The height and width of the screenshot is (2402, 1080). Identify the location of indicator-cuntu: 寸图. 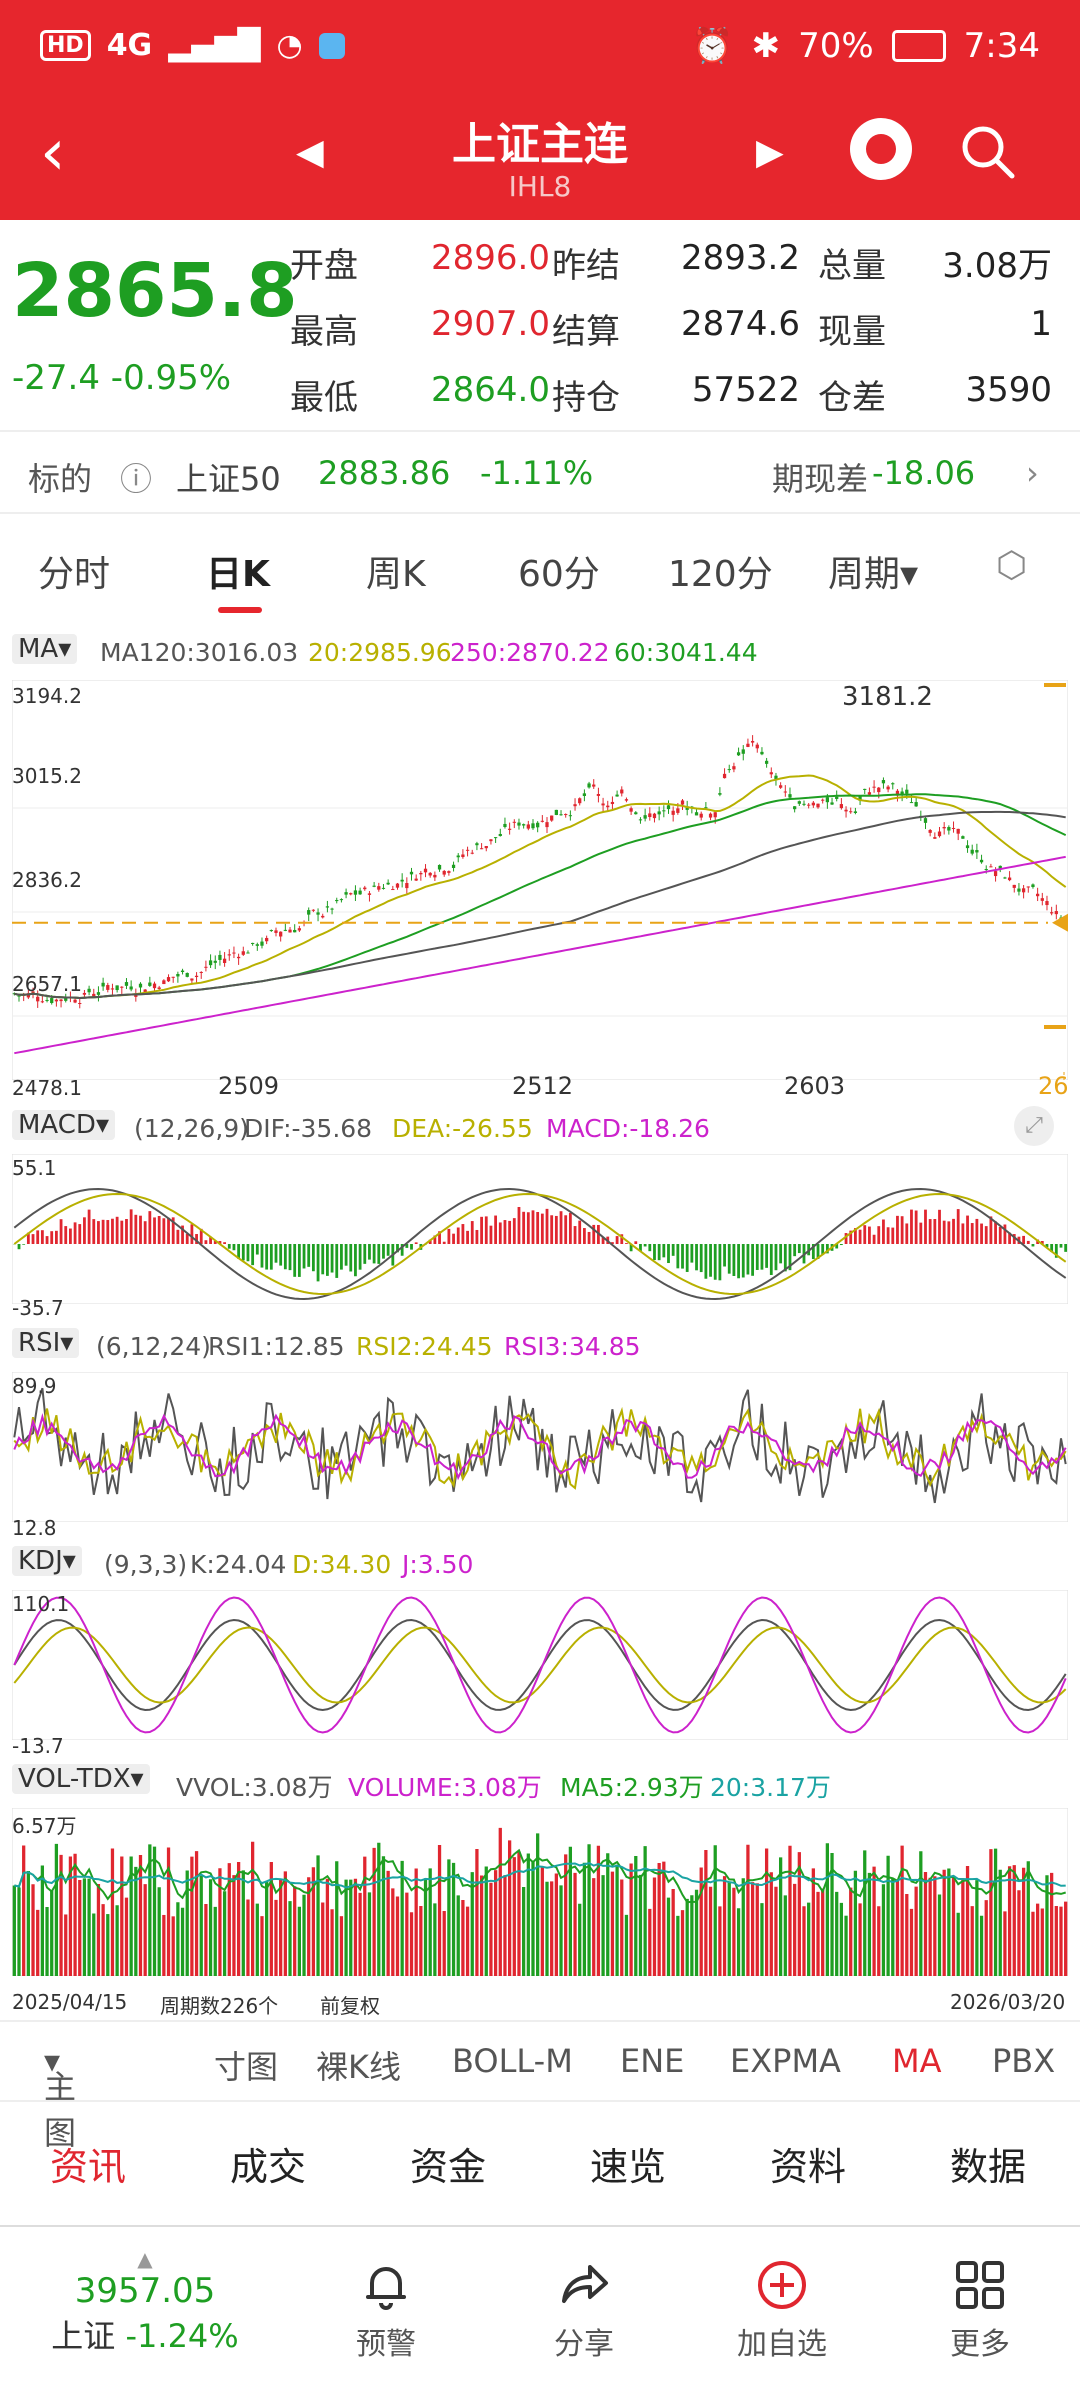
(246, 2067).